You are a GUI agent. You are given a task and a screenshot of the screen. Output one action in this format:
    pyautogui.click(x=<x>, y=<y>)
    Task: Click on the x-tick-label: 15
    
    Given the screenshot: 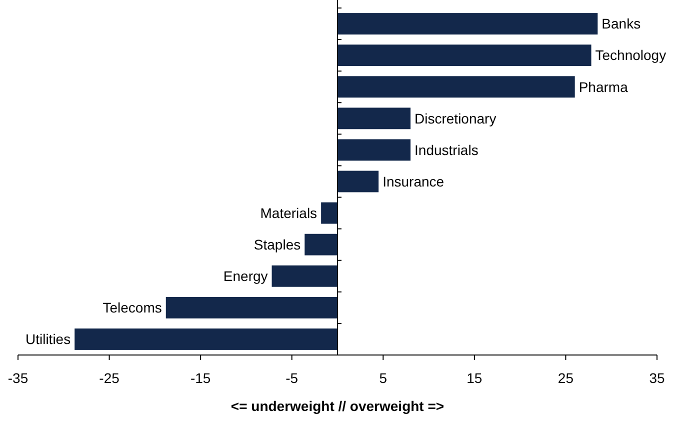 What is the action you would take?
    pyautogui.click(x=474, y=378)
    